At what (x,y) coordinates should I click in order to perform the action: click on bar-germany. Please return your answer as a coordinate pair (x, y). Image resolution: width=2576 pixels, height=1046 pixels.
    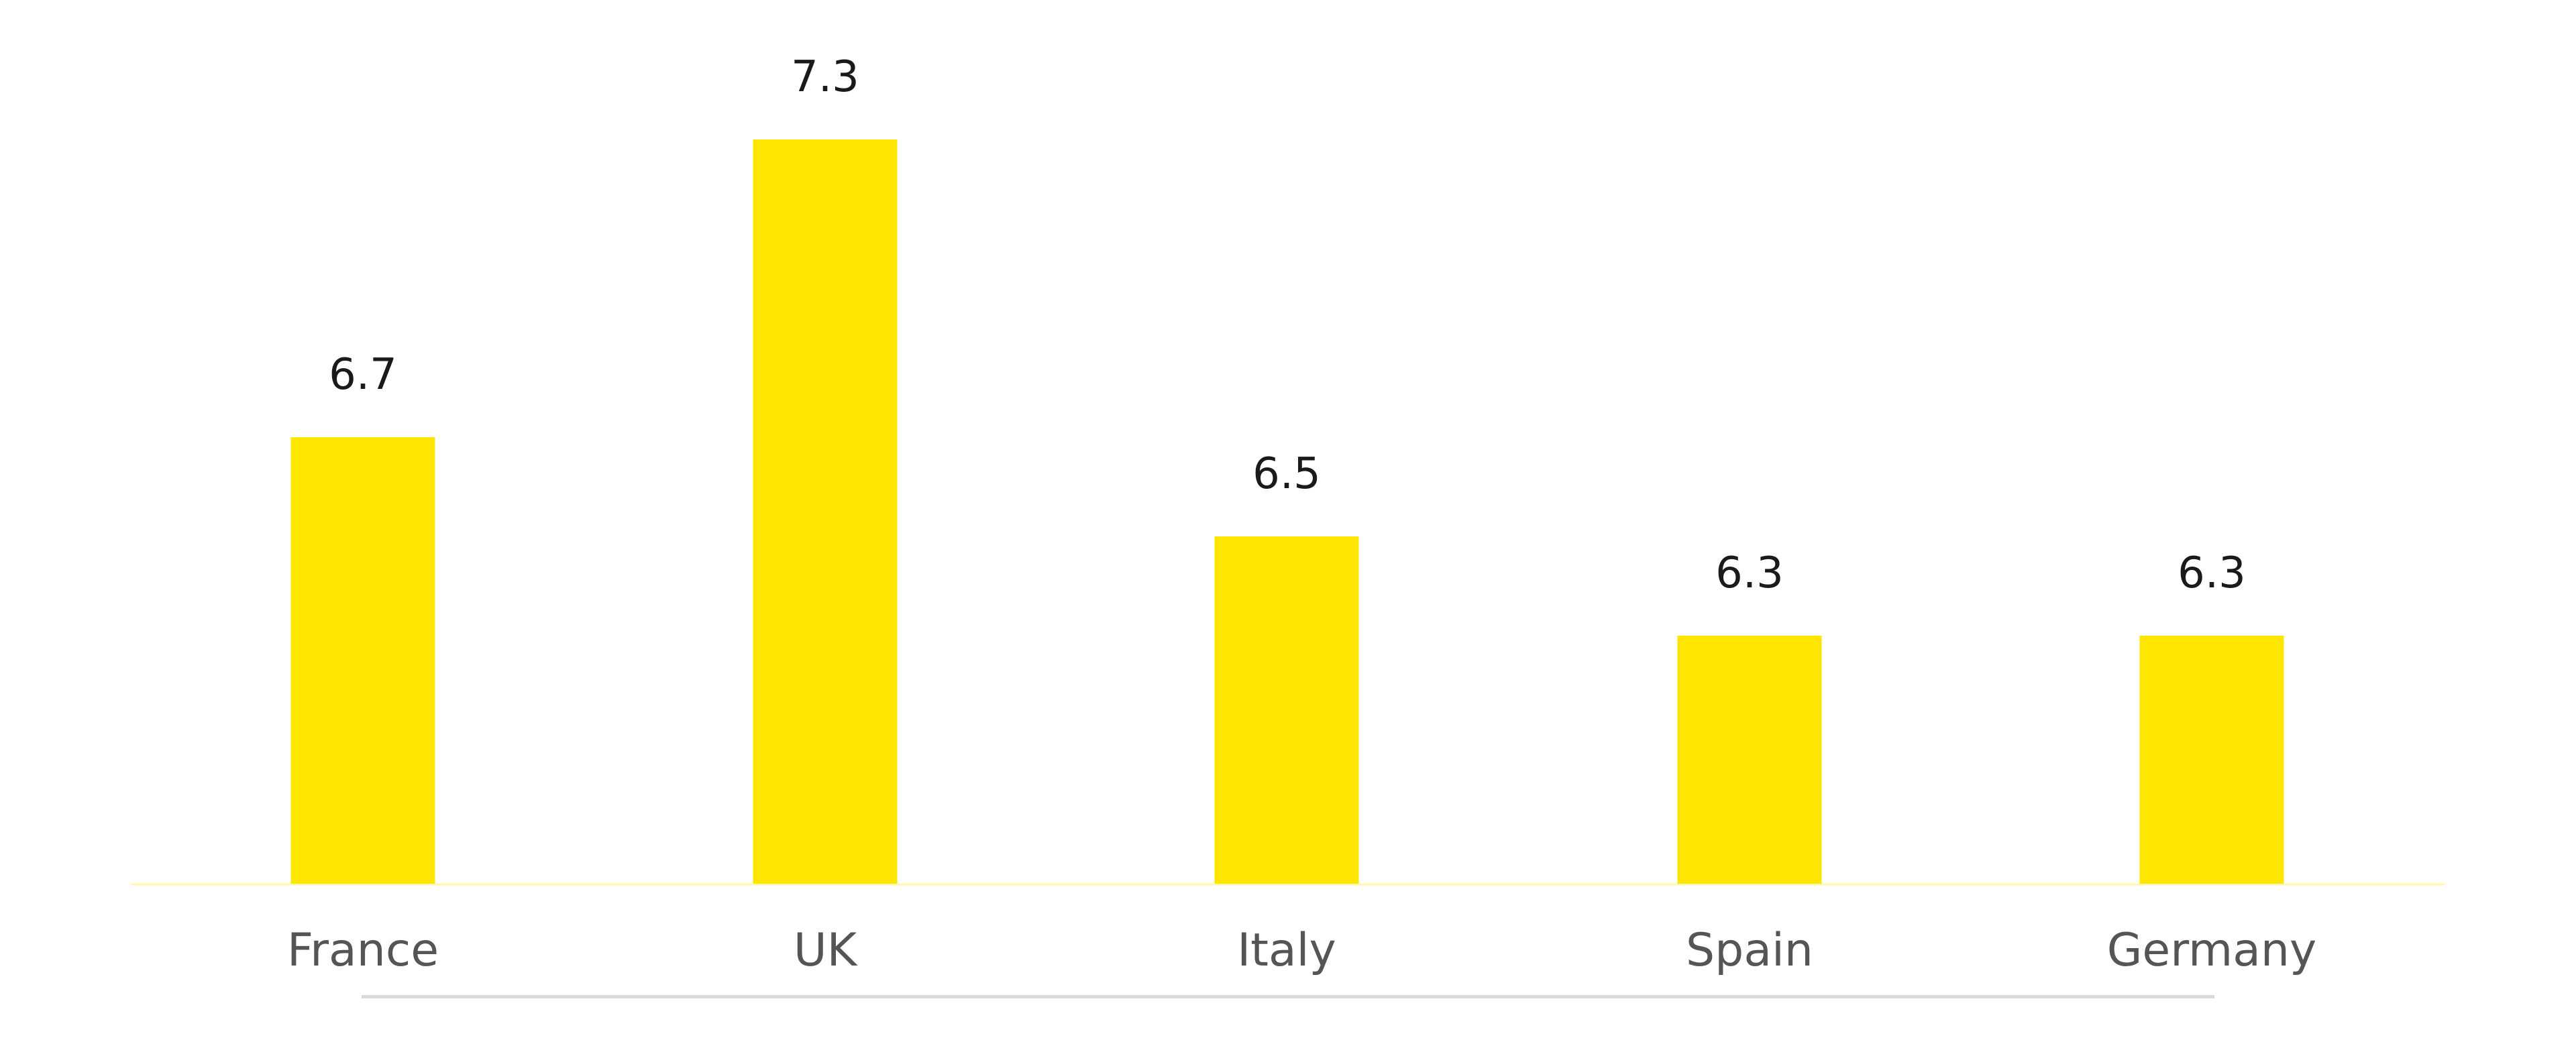
    Looking at the image, I should click on (2211, 760).